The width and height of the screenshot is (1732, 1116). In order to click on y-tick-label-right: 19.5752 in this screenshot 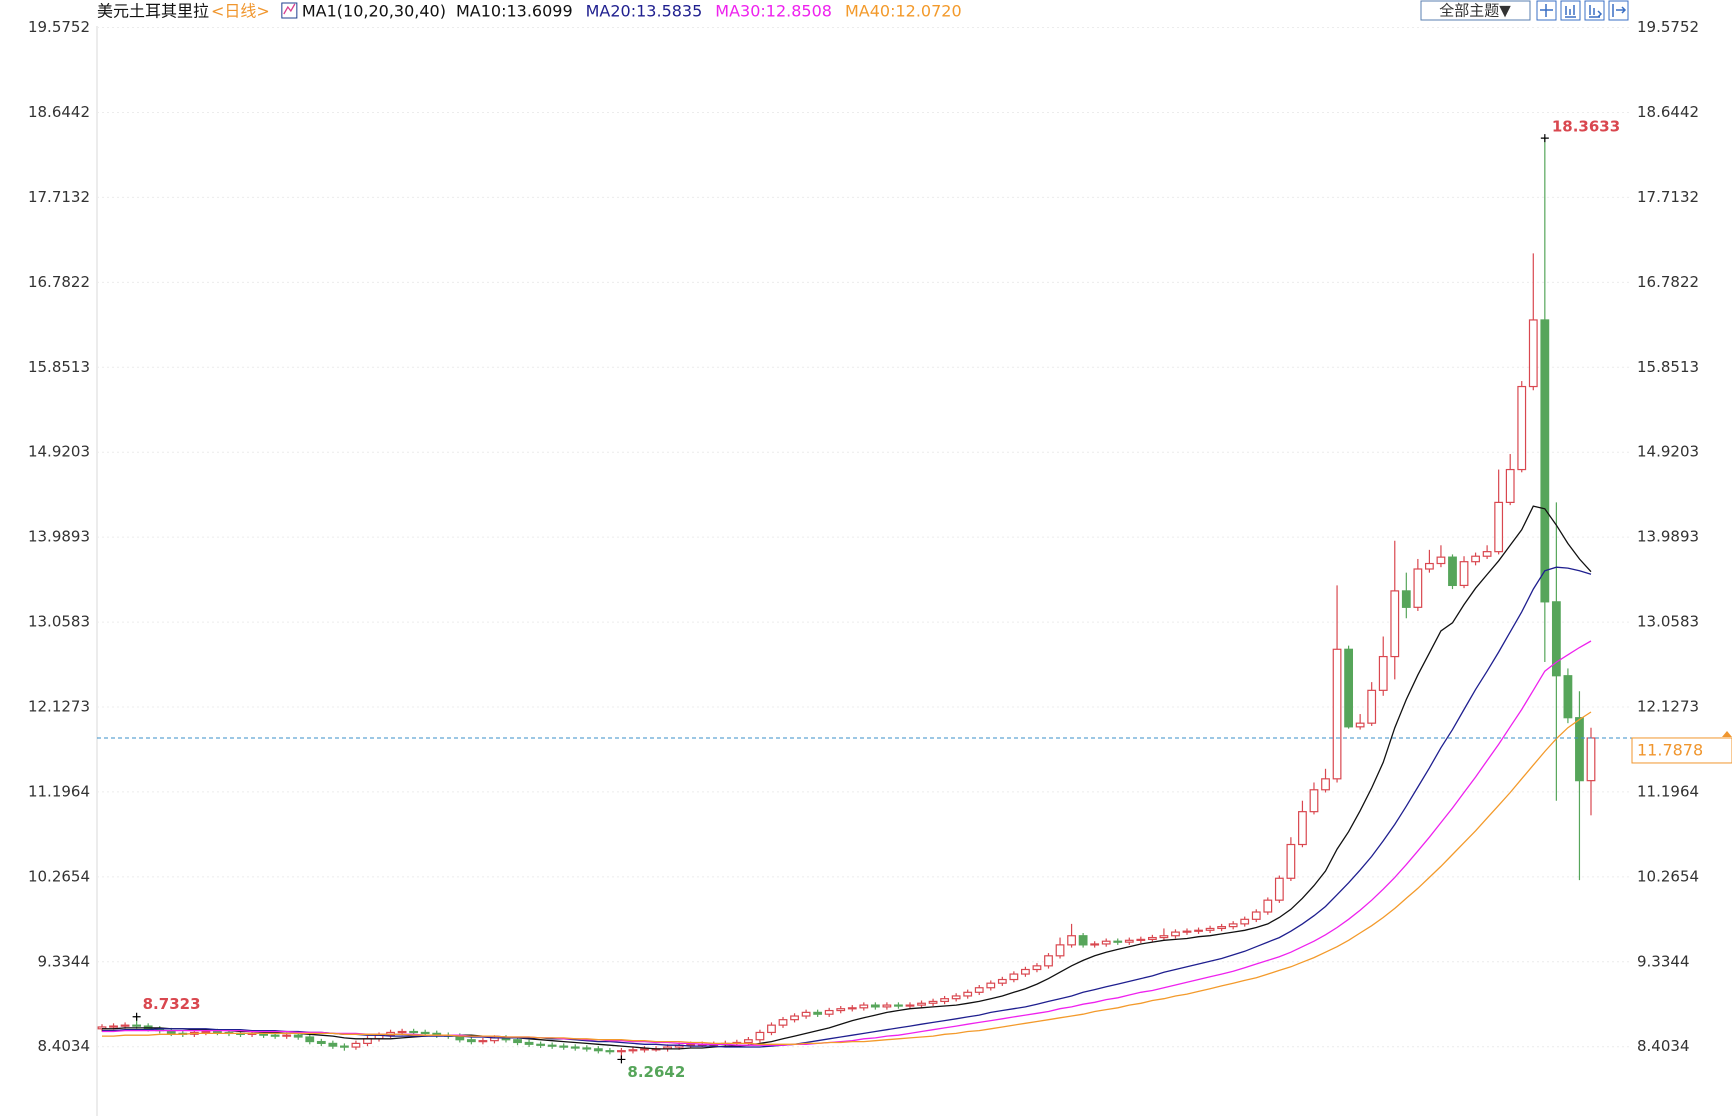, I will do `click(1668, 27)`.